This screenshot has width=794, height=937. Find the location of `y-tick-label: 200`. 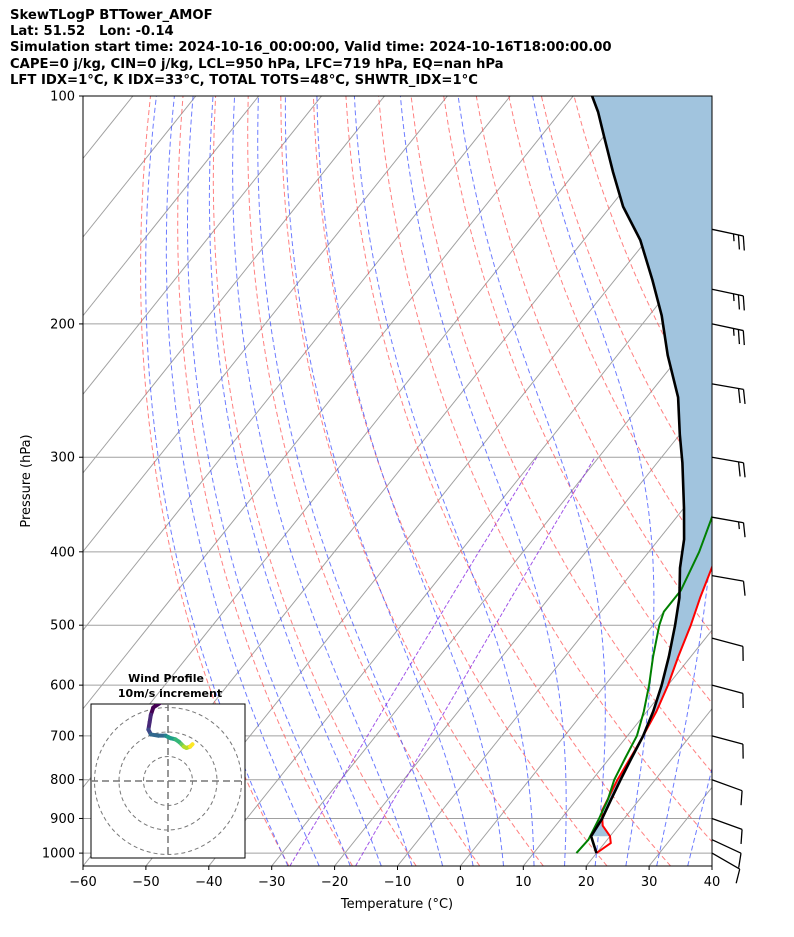

y-tick-label: 200 is located at coordinates (62, 324).